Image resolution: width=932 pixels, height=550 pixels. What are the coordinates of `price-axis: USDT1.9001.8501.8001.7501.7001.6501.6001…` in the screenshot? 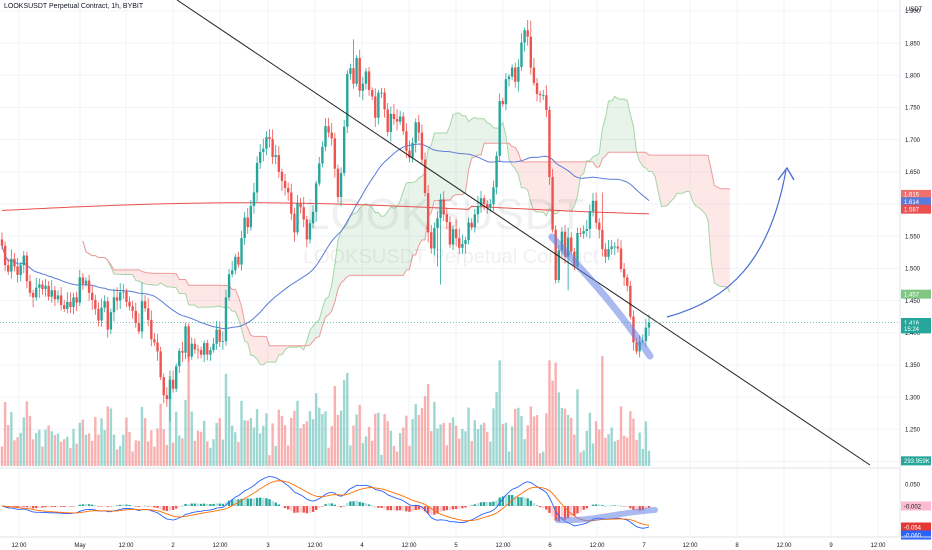 It's located at (915, 275).